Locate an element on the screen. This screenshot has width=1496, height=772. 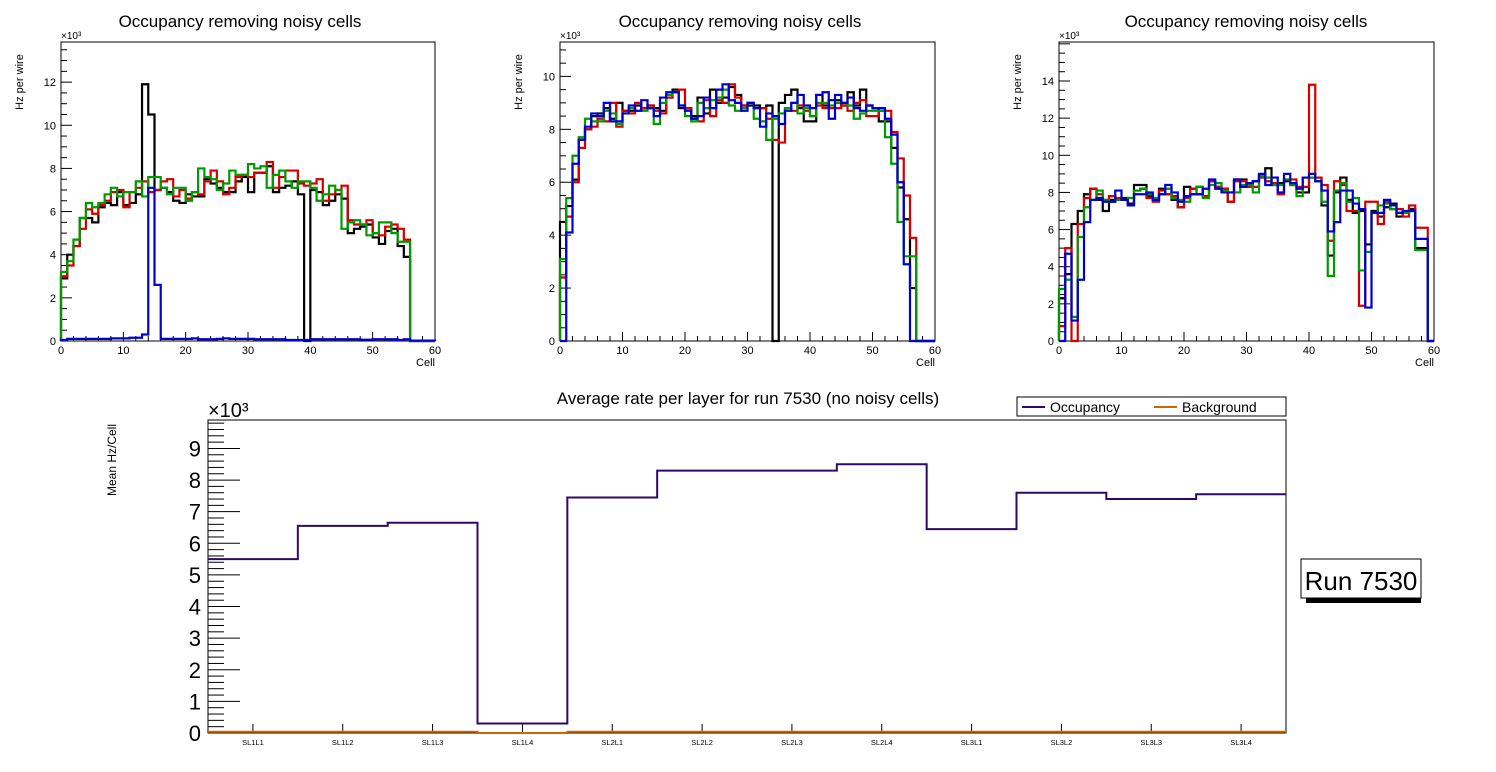
x-tick-label: SL2L1 is located at coordinates (612, 742).